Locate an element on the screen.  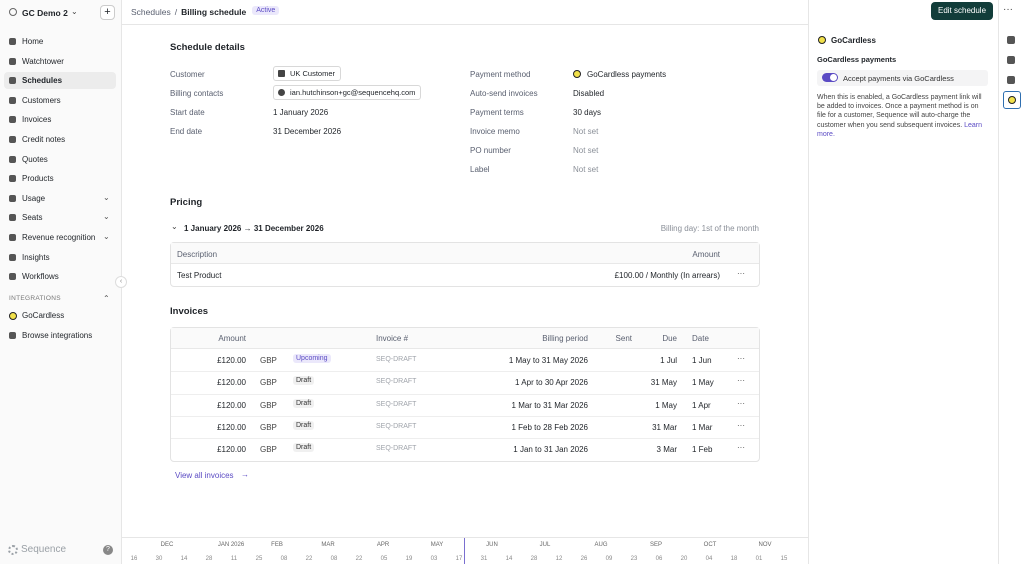
nav-item: Credit notes is located at coordinates (44, 139).